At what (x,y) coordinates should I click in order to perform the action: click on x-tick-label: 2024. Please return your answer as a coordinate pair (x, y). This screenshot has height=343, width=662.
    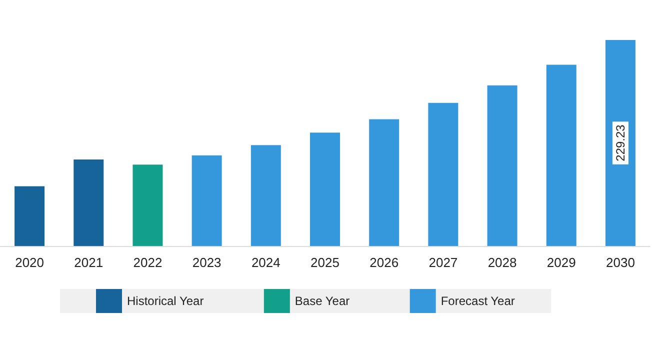
    Looking at the image, I should click on (265, 262).